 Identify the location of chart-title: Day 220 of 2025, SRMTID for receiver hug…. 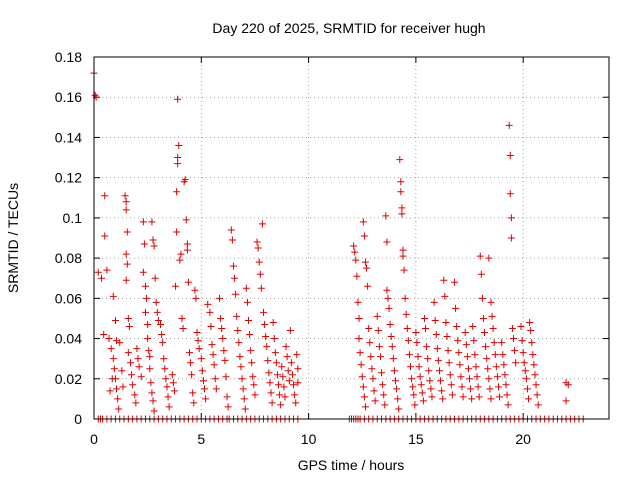
(348, 28).